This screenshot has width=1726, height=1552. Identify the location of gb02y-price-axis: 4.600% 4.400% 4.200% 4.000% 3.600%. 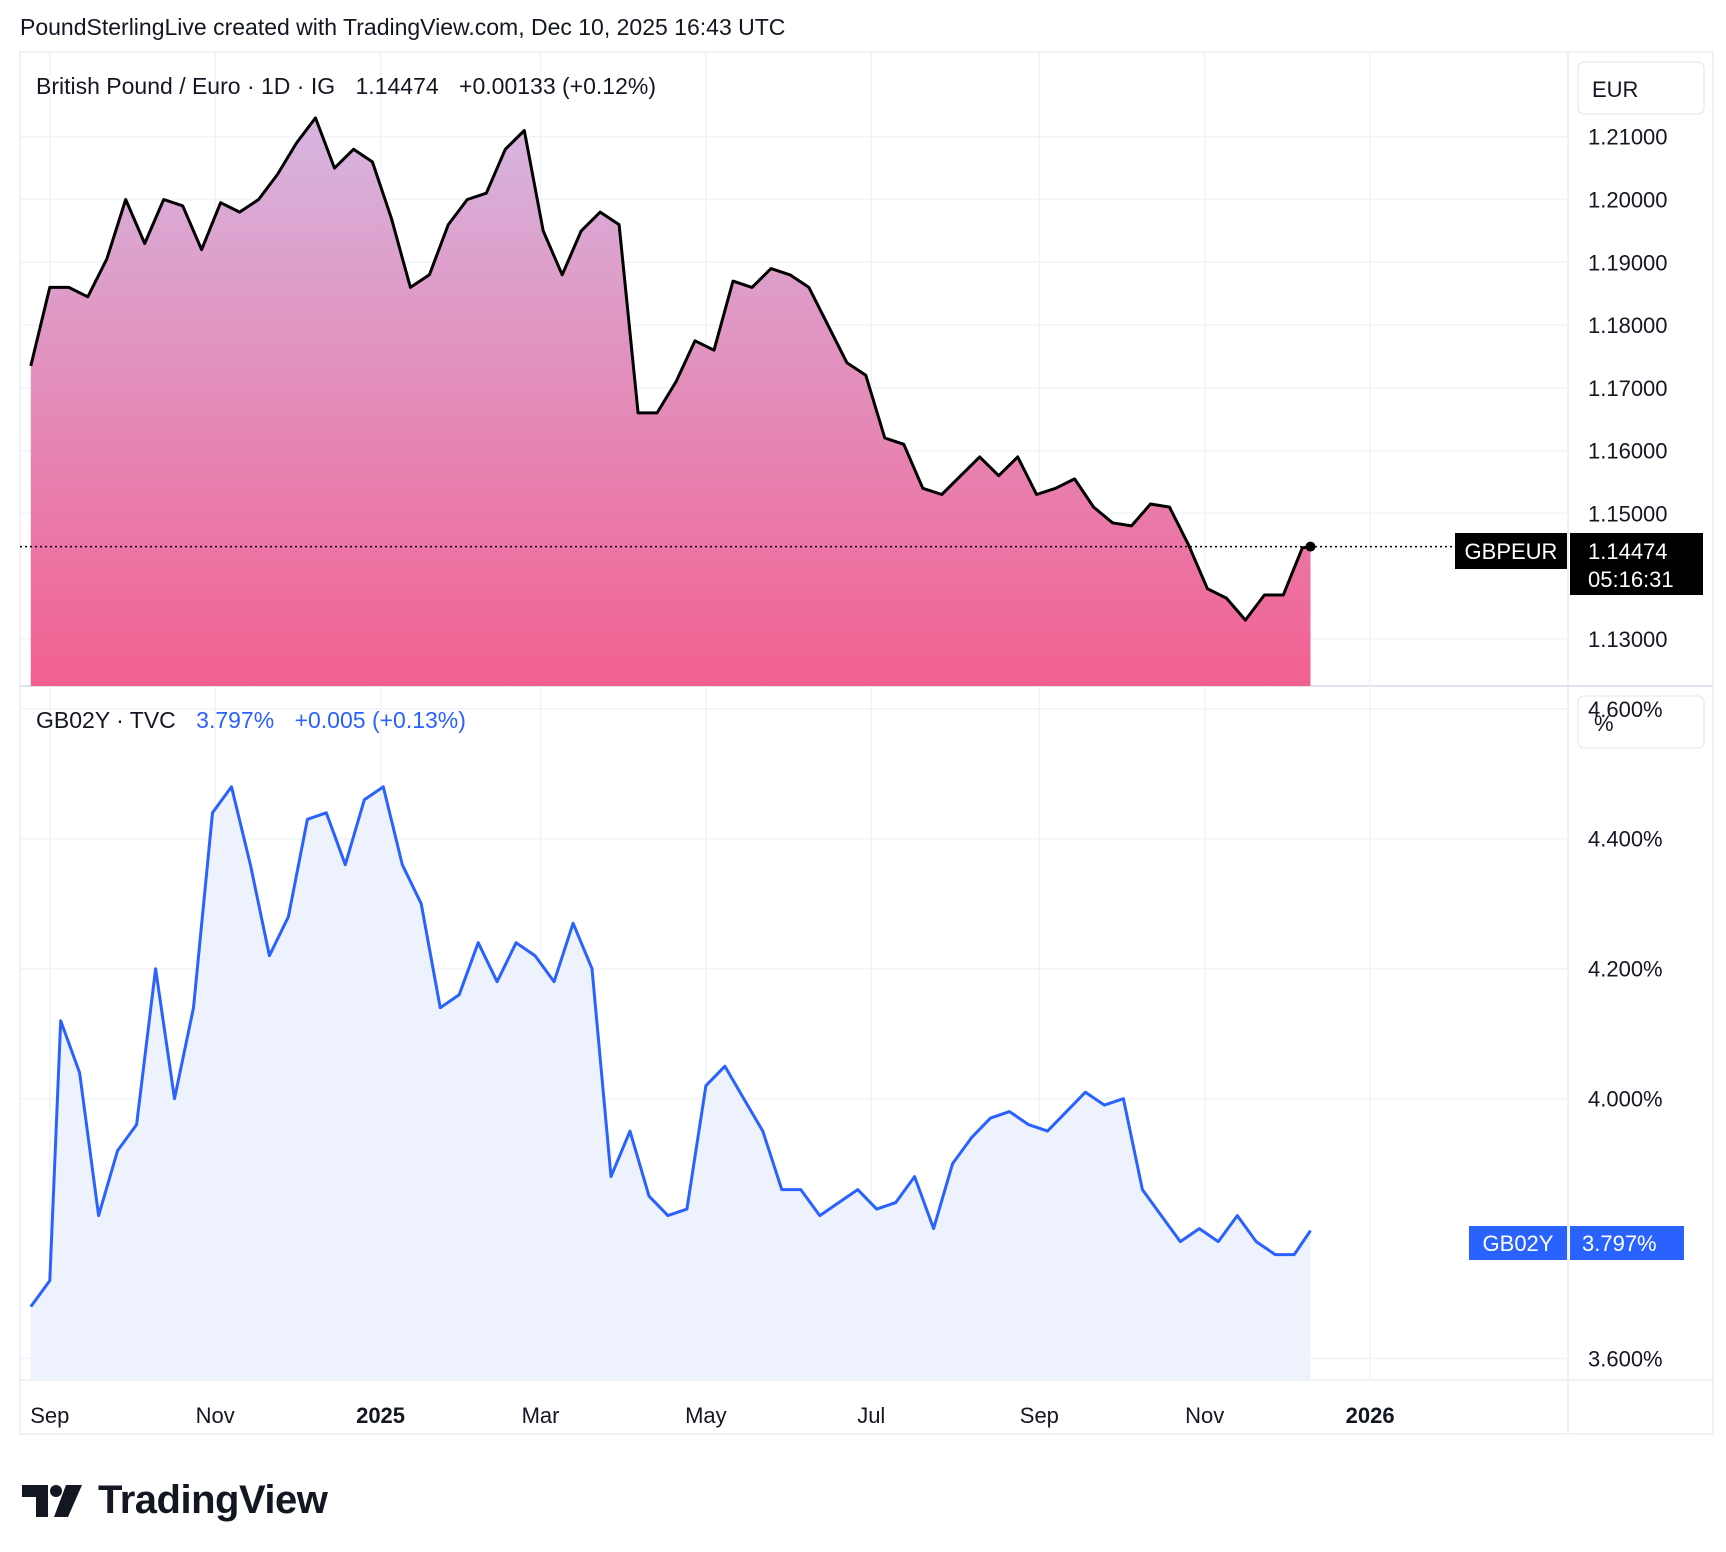
(1625, 1034).